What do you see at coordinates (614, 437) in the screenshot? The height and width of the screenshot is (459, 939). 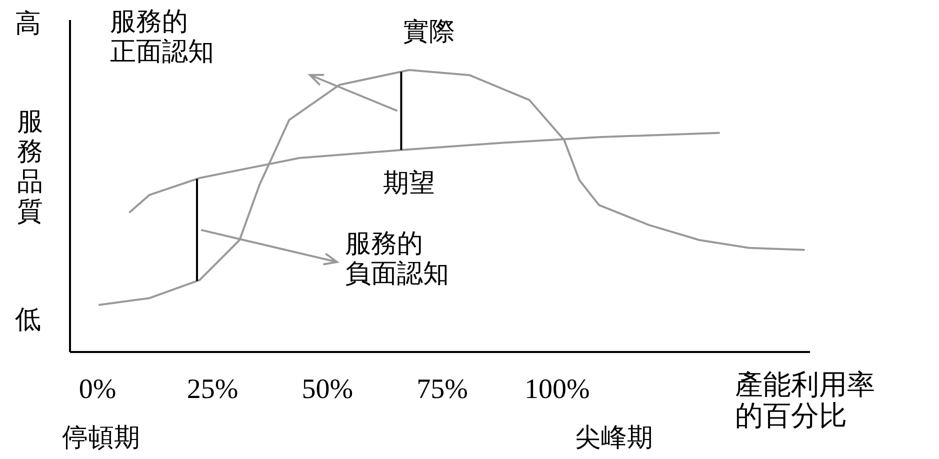 I see `text: 尖峰期` at bounding box center [614, 437].